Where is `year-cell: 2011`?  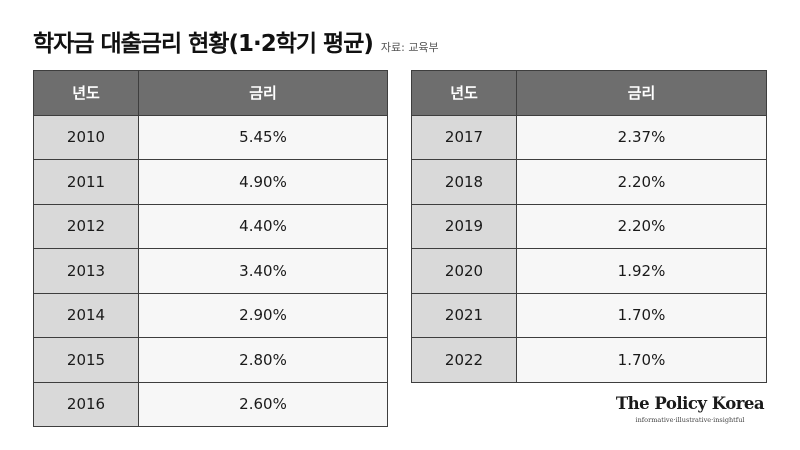 year-cell: 2011 is located at coordinates (86, 182).